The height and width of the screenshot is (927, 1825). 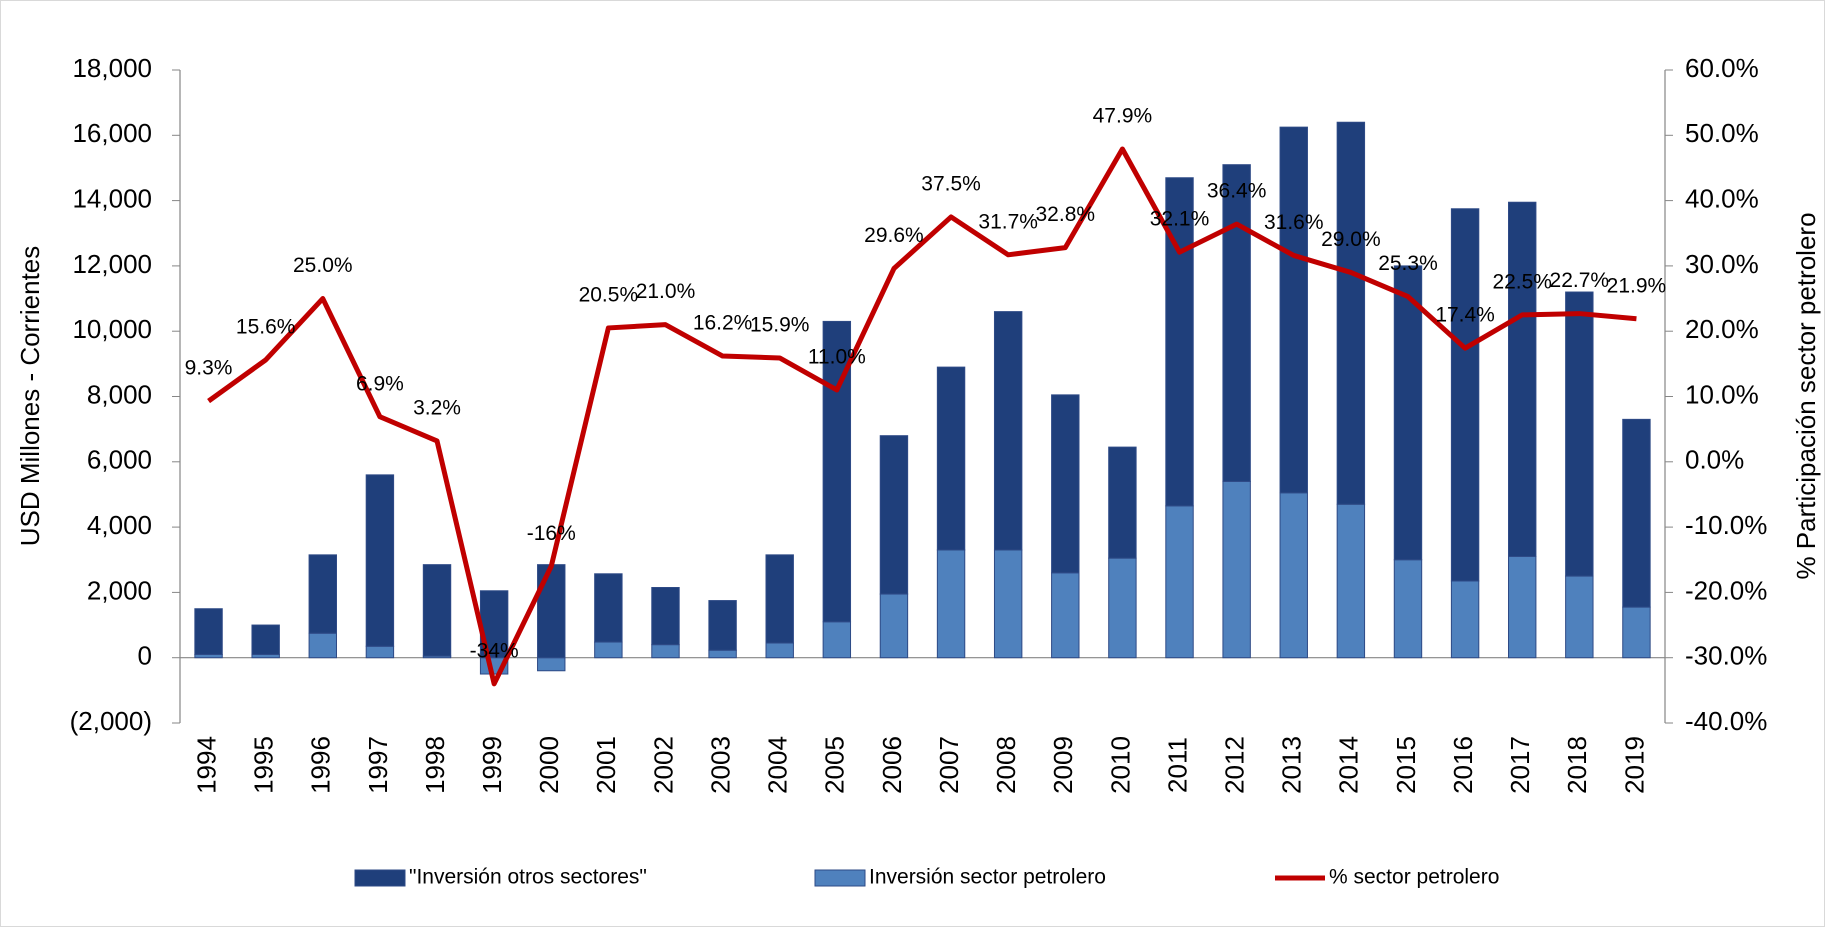 I want to click on x-tick-label: 2019, so click(x=1634, y=765).